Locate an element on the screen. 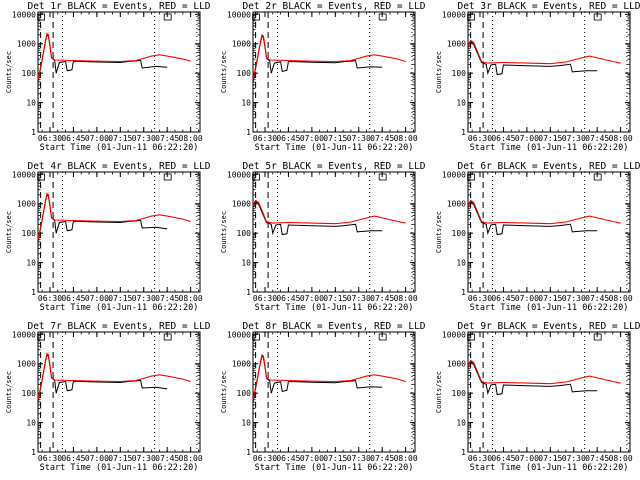 This screenshot has width=640, height=480. panel-title: Det 6r BLACK = Events, RED = LLD is located at coordinates (548, 166).